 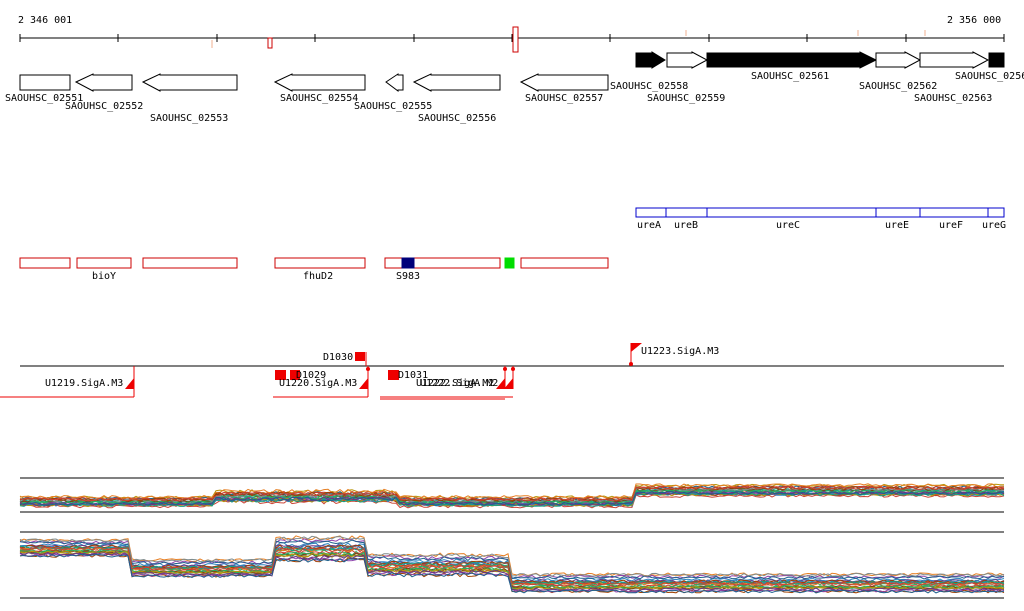 What do you see at coordinates (509, 263) in the screenshot?
I see `feature-marker-green` at bounding box center [509, 263].